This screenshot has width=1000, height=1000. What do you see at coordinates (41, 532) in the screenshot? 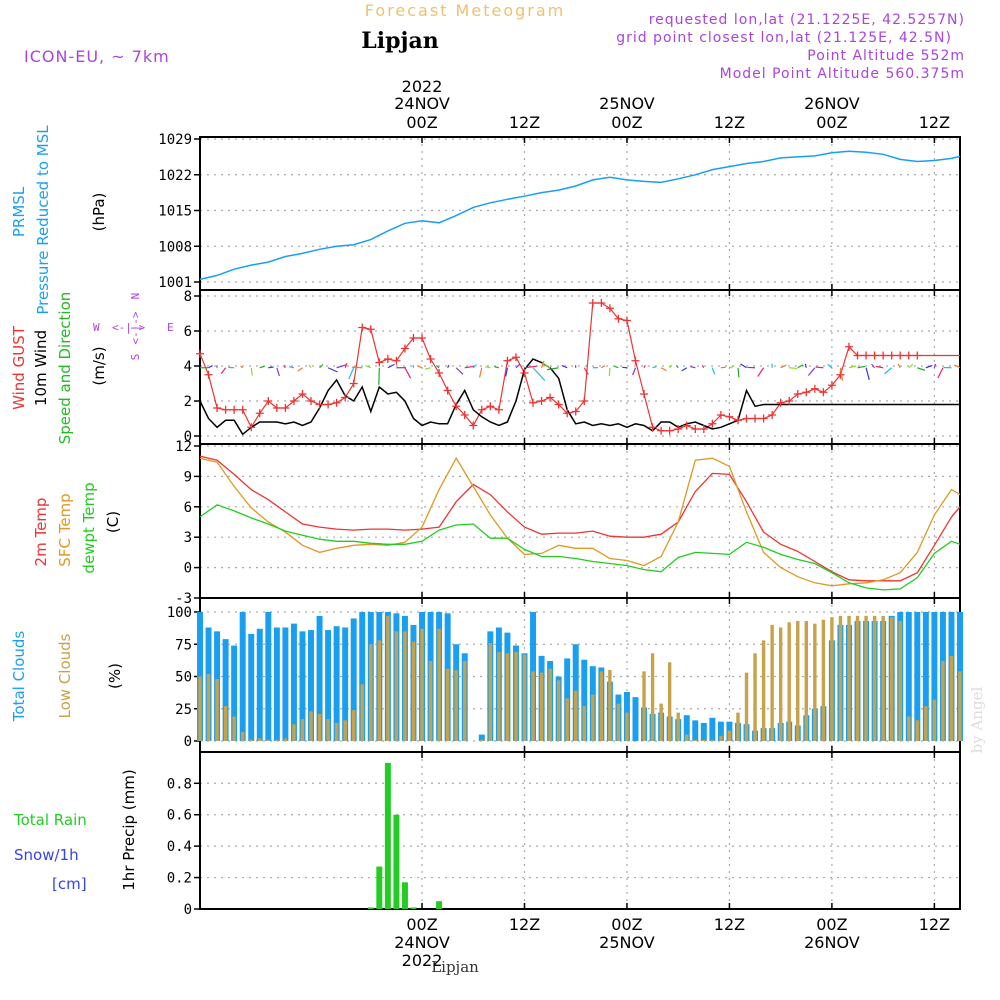
I see `t2m-label: 2m Temp` at bounding box center [41, 532].